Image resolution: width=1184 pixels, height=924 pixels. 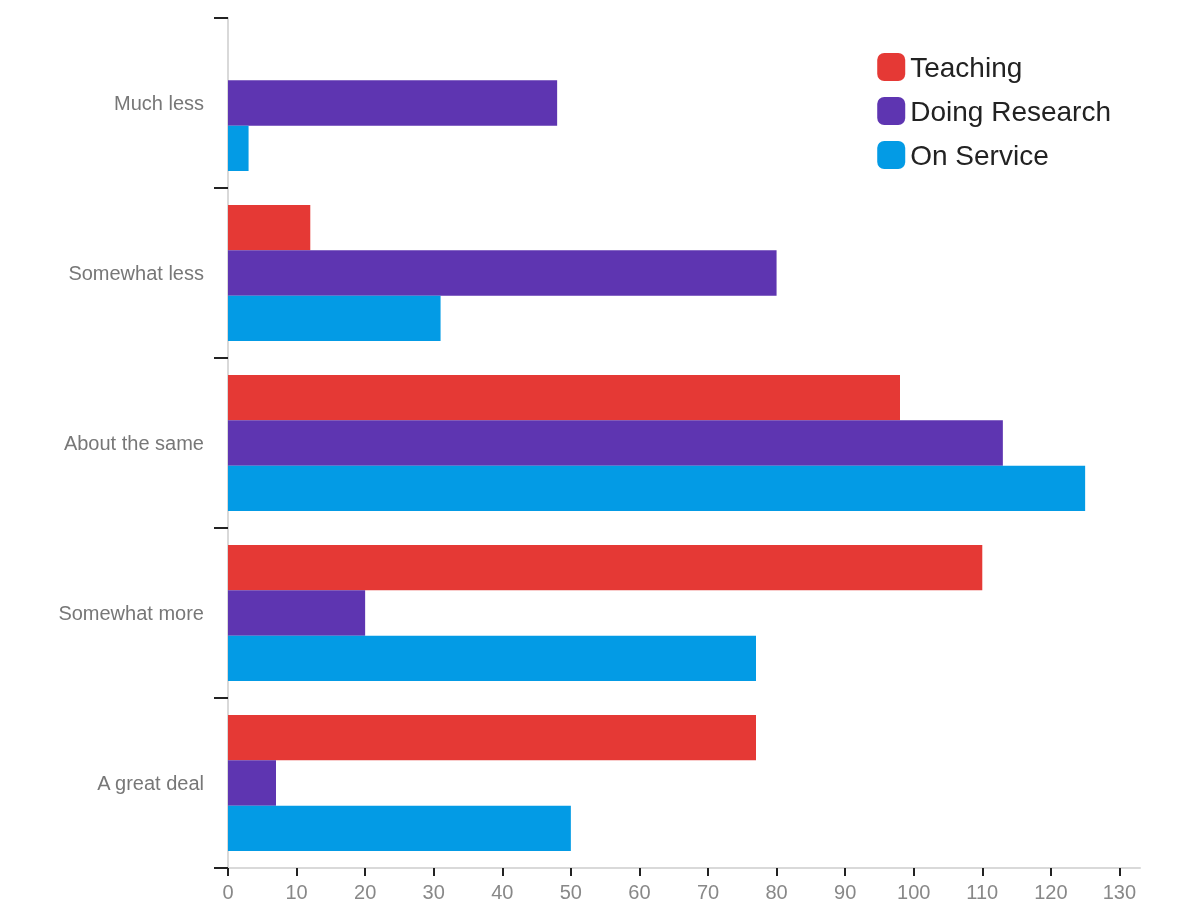 I want to click on legend-label: Doing Research, so click(x=1011, y=111).